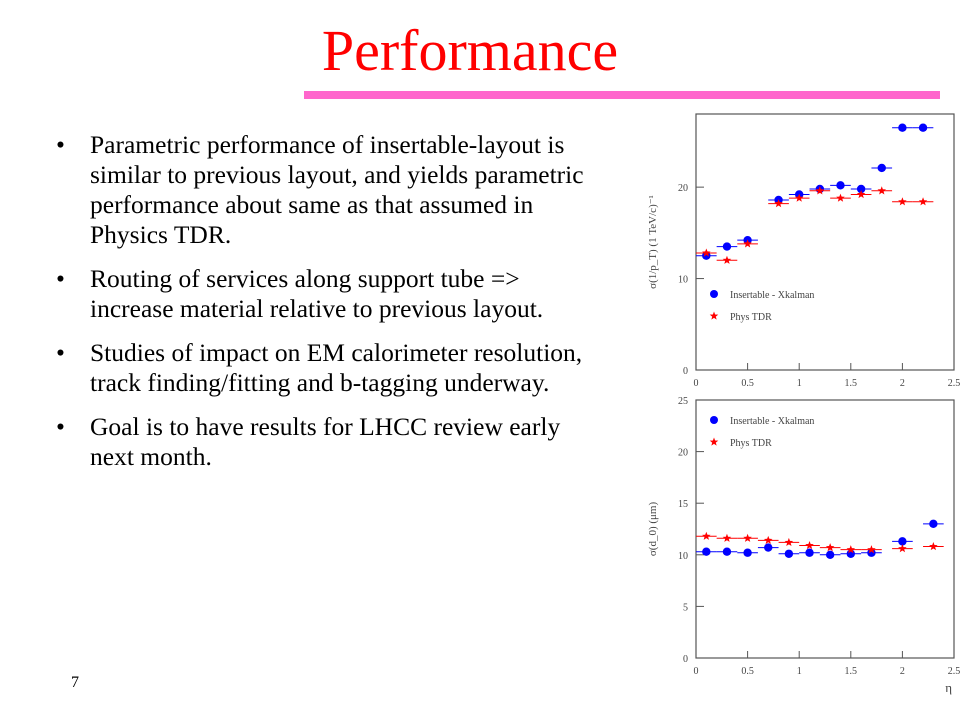  What do you see at coordinates (470, 50) in the screenshot?
I see `slide-title: Performance` at bounding box center [470, 50].